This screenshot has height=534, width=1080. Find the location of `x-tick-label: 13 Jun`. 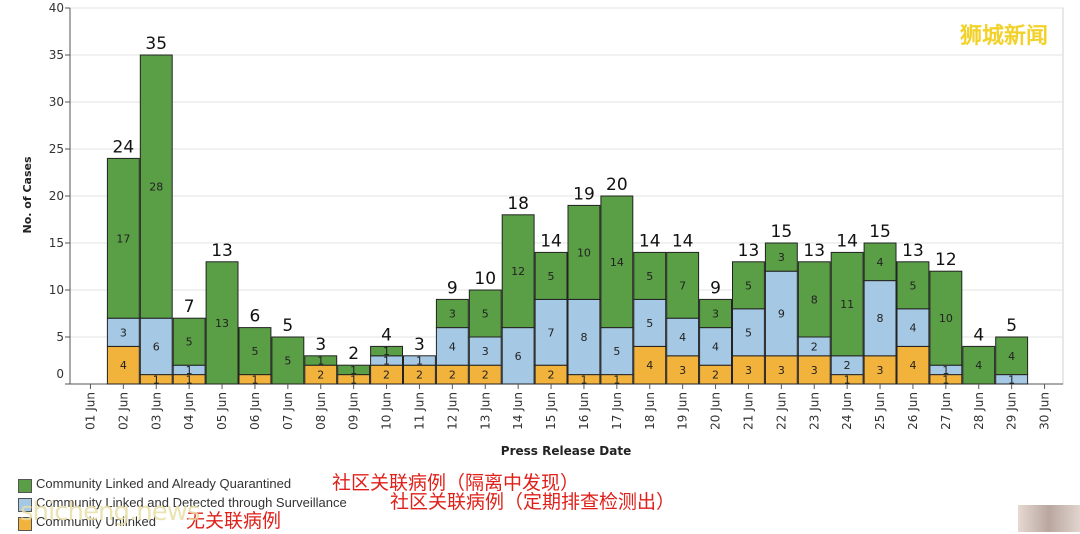

x-tick-label: 13 Jun is located at coordinates (485, 411).